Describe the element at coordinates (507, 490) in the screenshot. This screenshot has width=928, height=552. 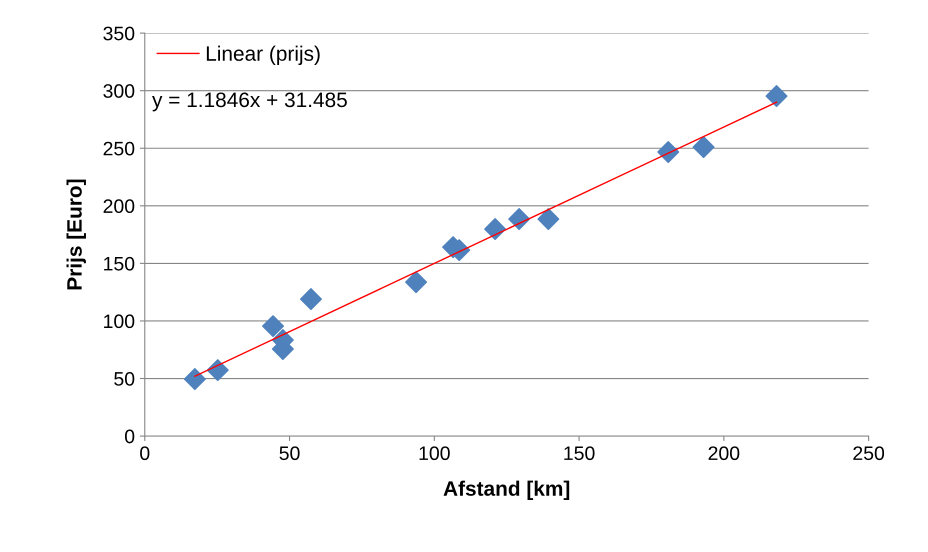
I see `x-axis-title: Afstand [km]` at that location.